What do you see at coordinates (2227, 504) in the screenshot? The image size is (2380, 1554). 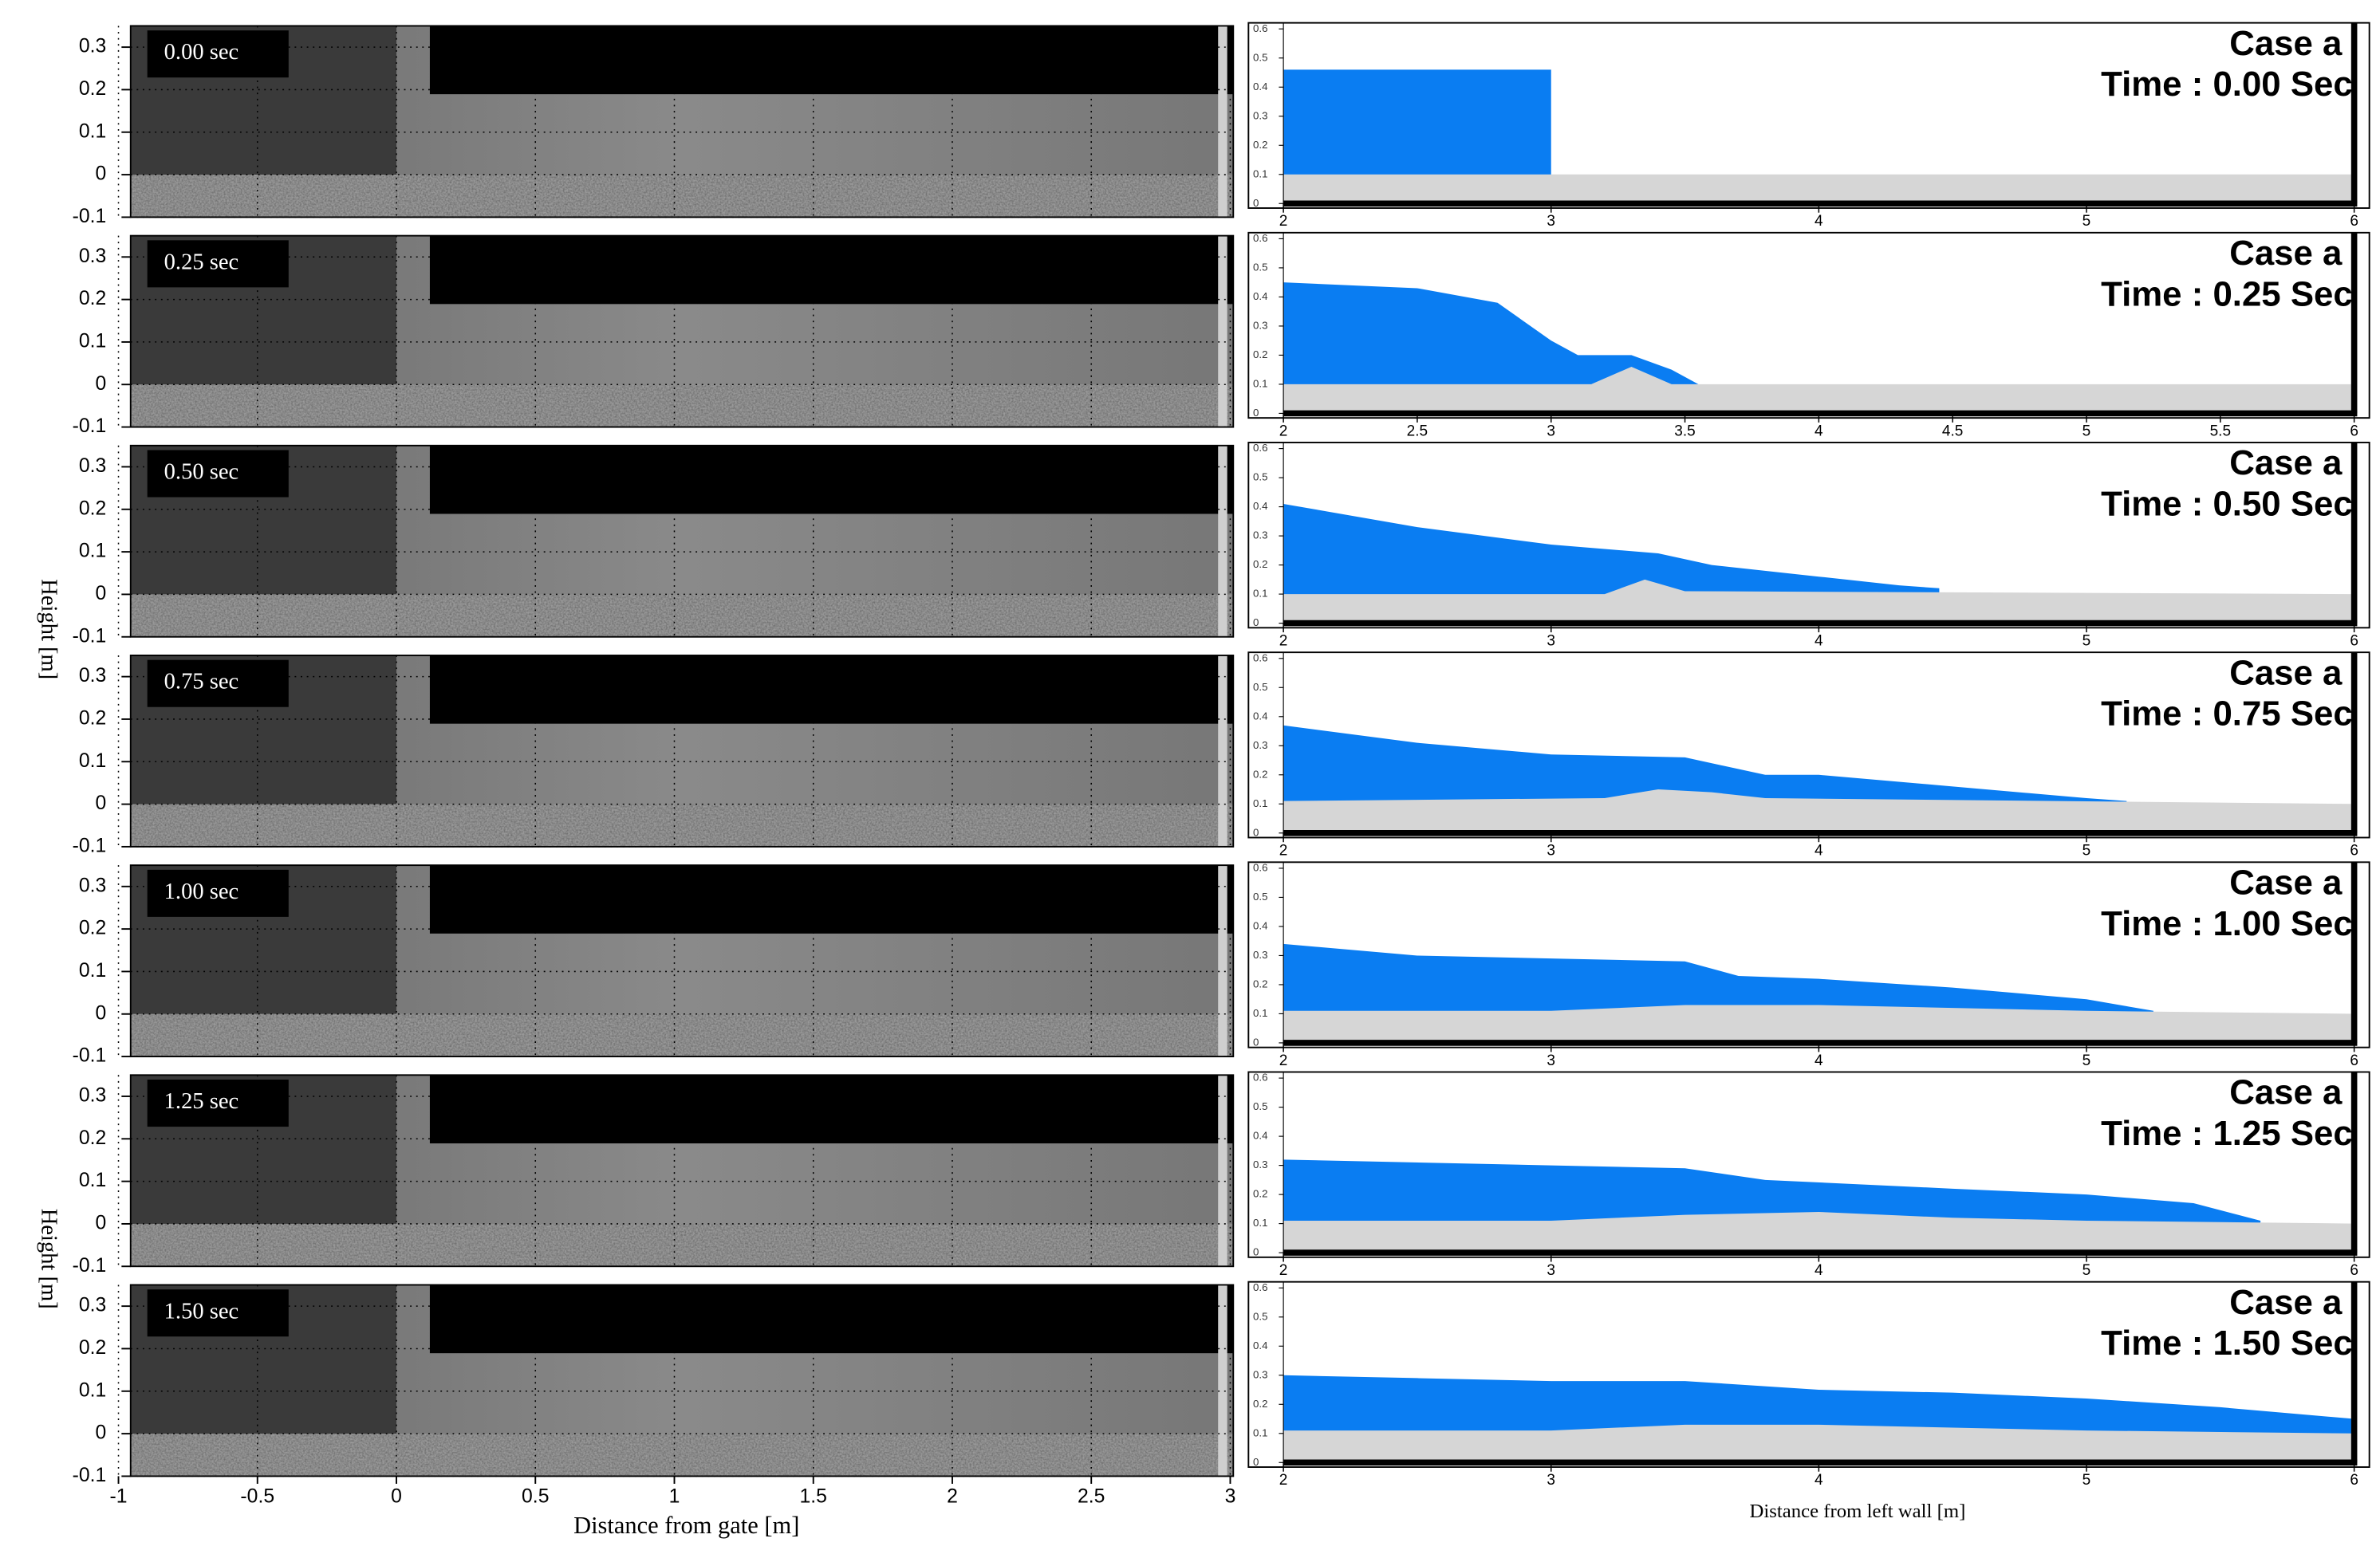 I see `time-title: Time : 0.50 Sec` at bounding box center [2227, 504].